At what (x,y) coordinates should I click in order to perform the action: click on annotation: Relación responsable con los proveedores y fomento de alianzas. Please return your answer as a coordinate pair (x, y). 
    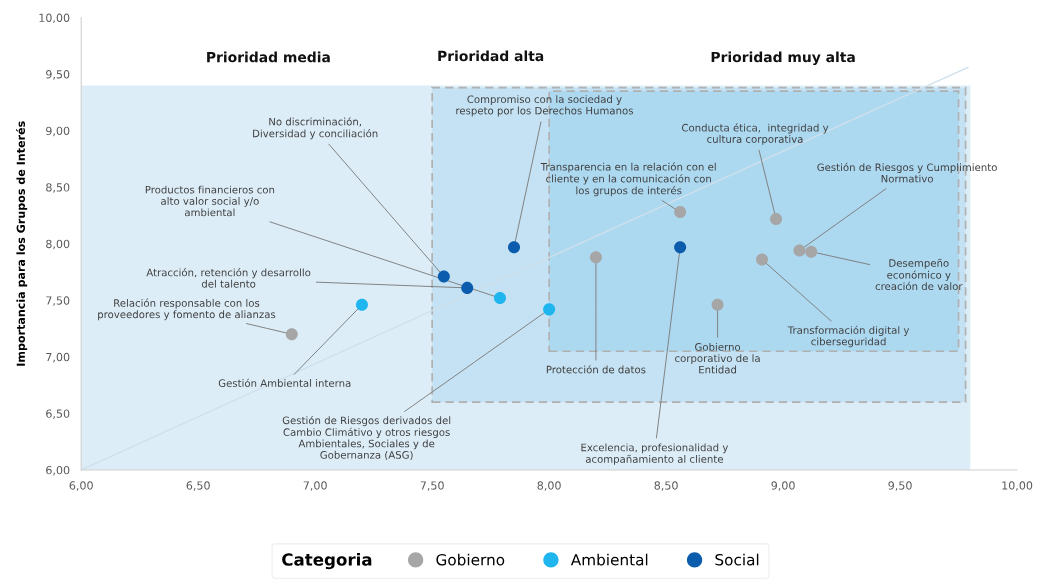
    Looking at the image, I should click on (187, 309).